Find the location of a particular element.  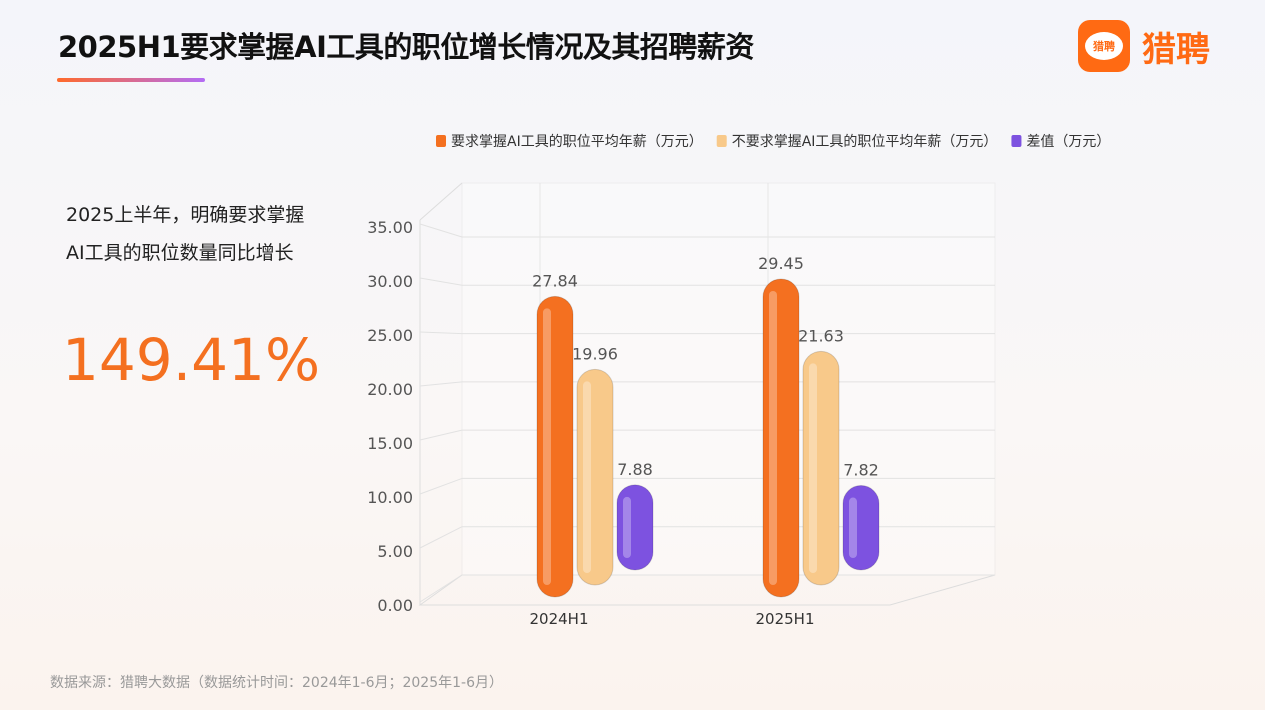

data-label: 27.84 is located at coordinates (555, 280).